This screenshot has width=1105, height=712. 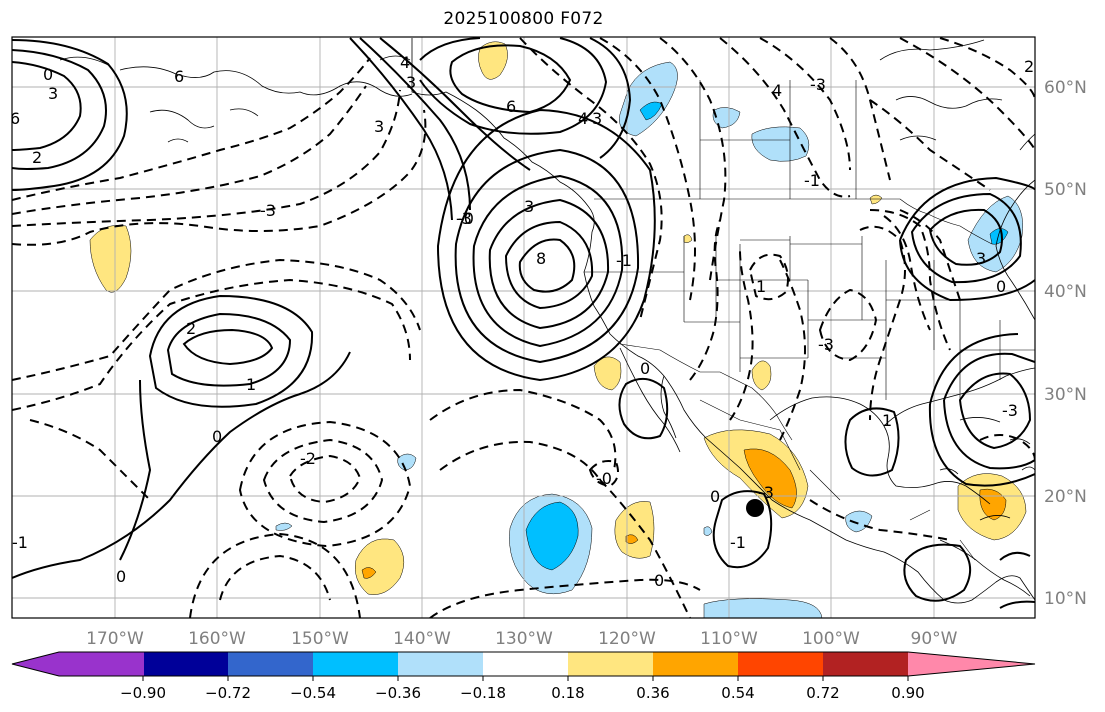 I want to click on shade-texas-yellow, so click(x=761, y=375).